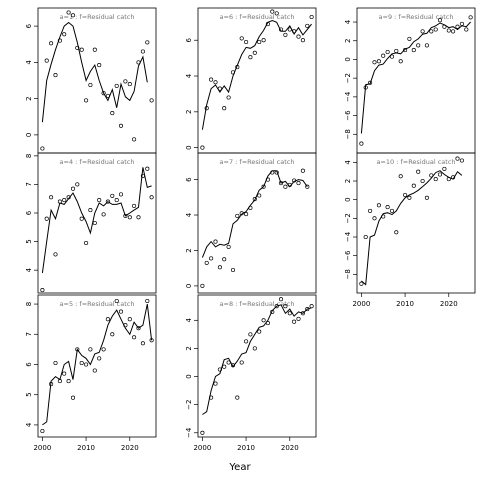 The width and height of the screenshot is (480, 480). What do you see at coordinates (97, 304) in the screenshot?
I see `panel-strip-label: a=5 : f=Residual catch` at bounding box center [97, 304].